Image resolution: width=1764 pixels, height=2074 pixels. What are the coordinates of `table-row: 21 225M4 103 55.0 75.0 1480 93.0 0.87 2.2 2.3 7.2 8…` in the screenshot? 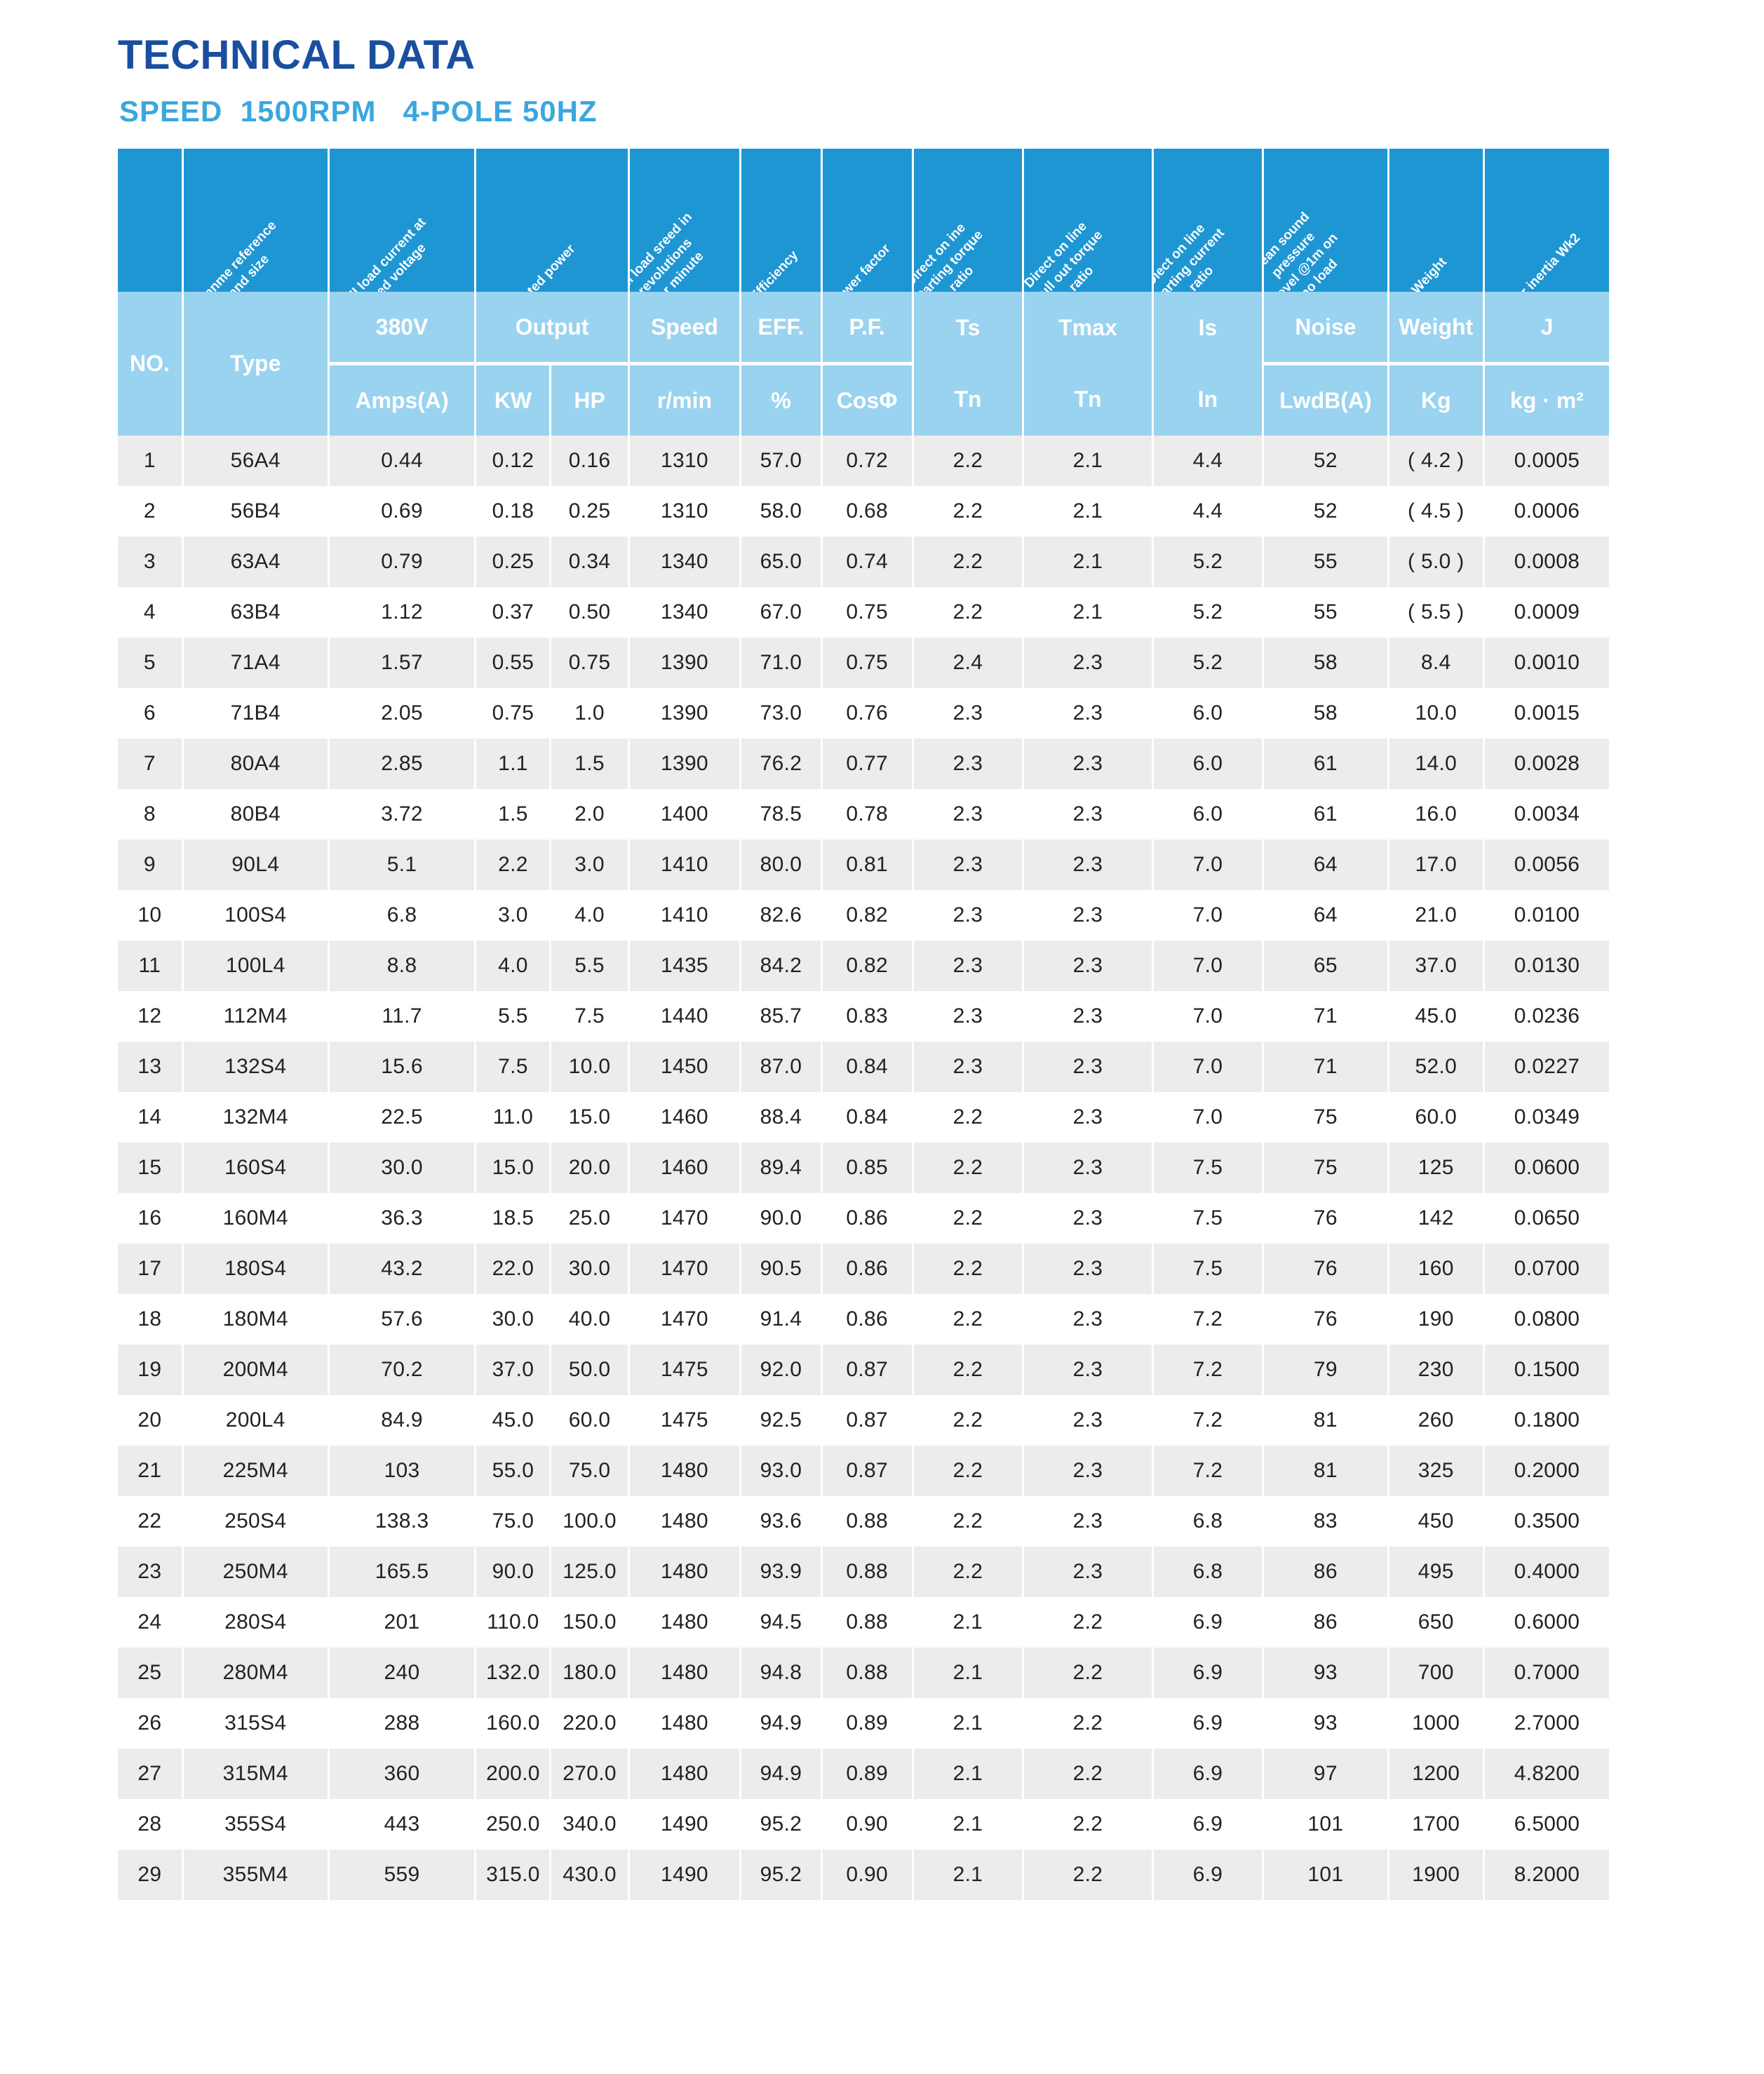 It's located at (864, 1471).